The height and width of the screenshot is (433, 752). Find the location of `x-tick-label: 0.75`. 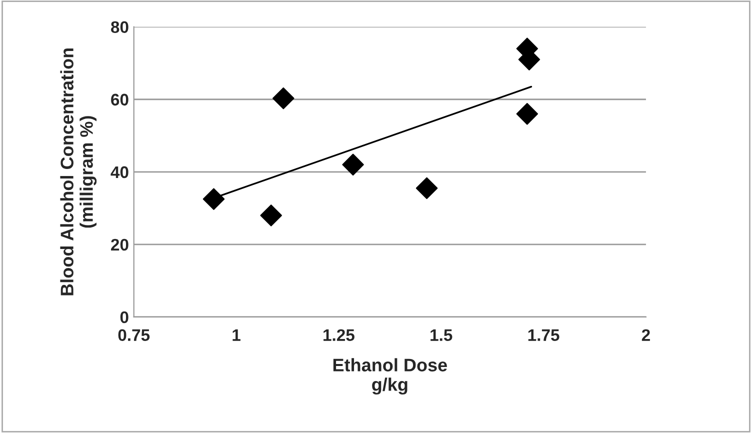

x-tick-label: 0.75 is located at coordinates (134, 335).